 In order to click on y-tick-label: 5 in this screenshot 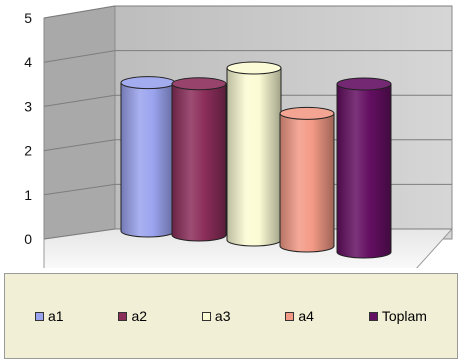, I will do `click(28, 18)`.